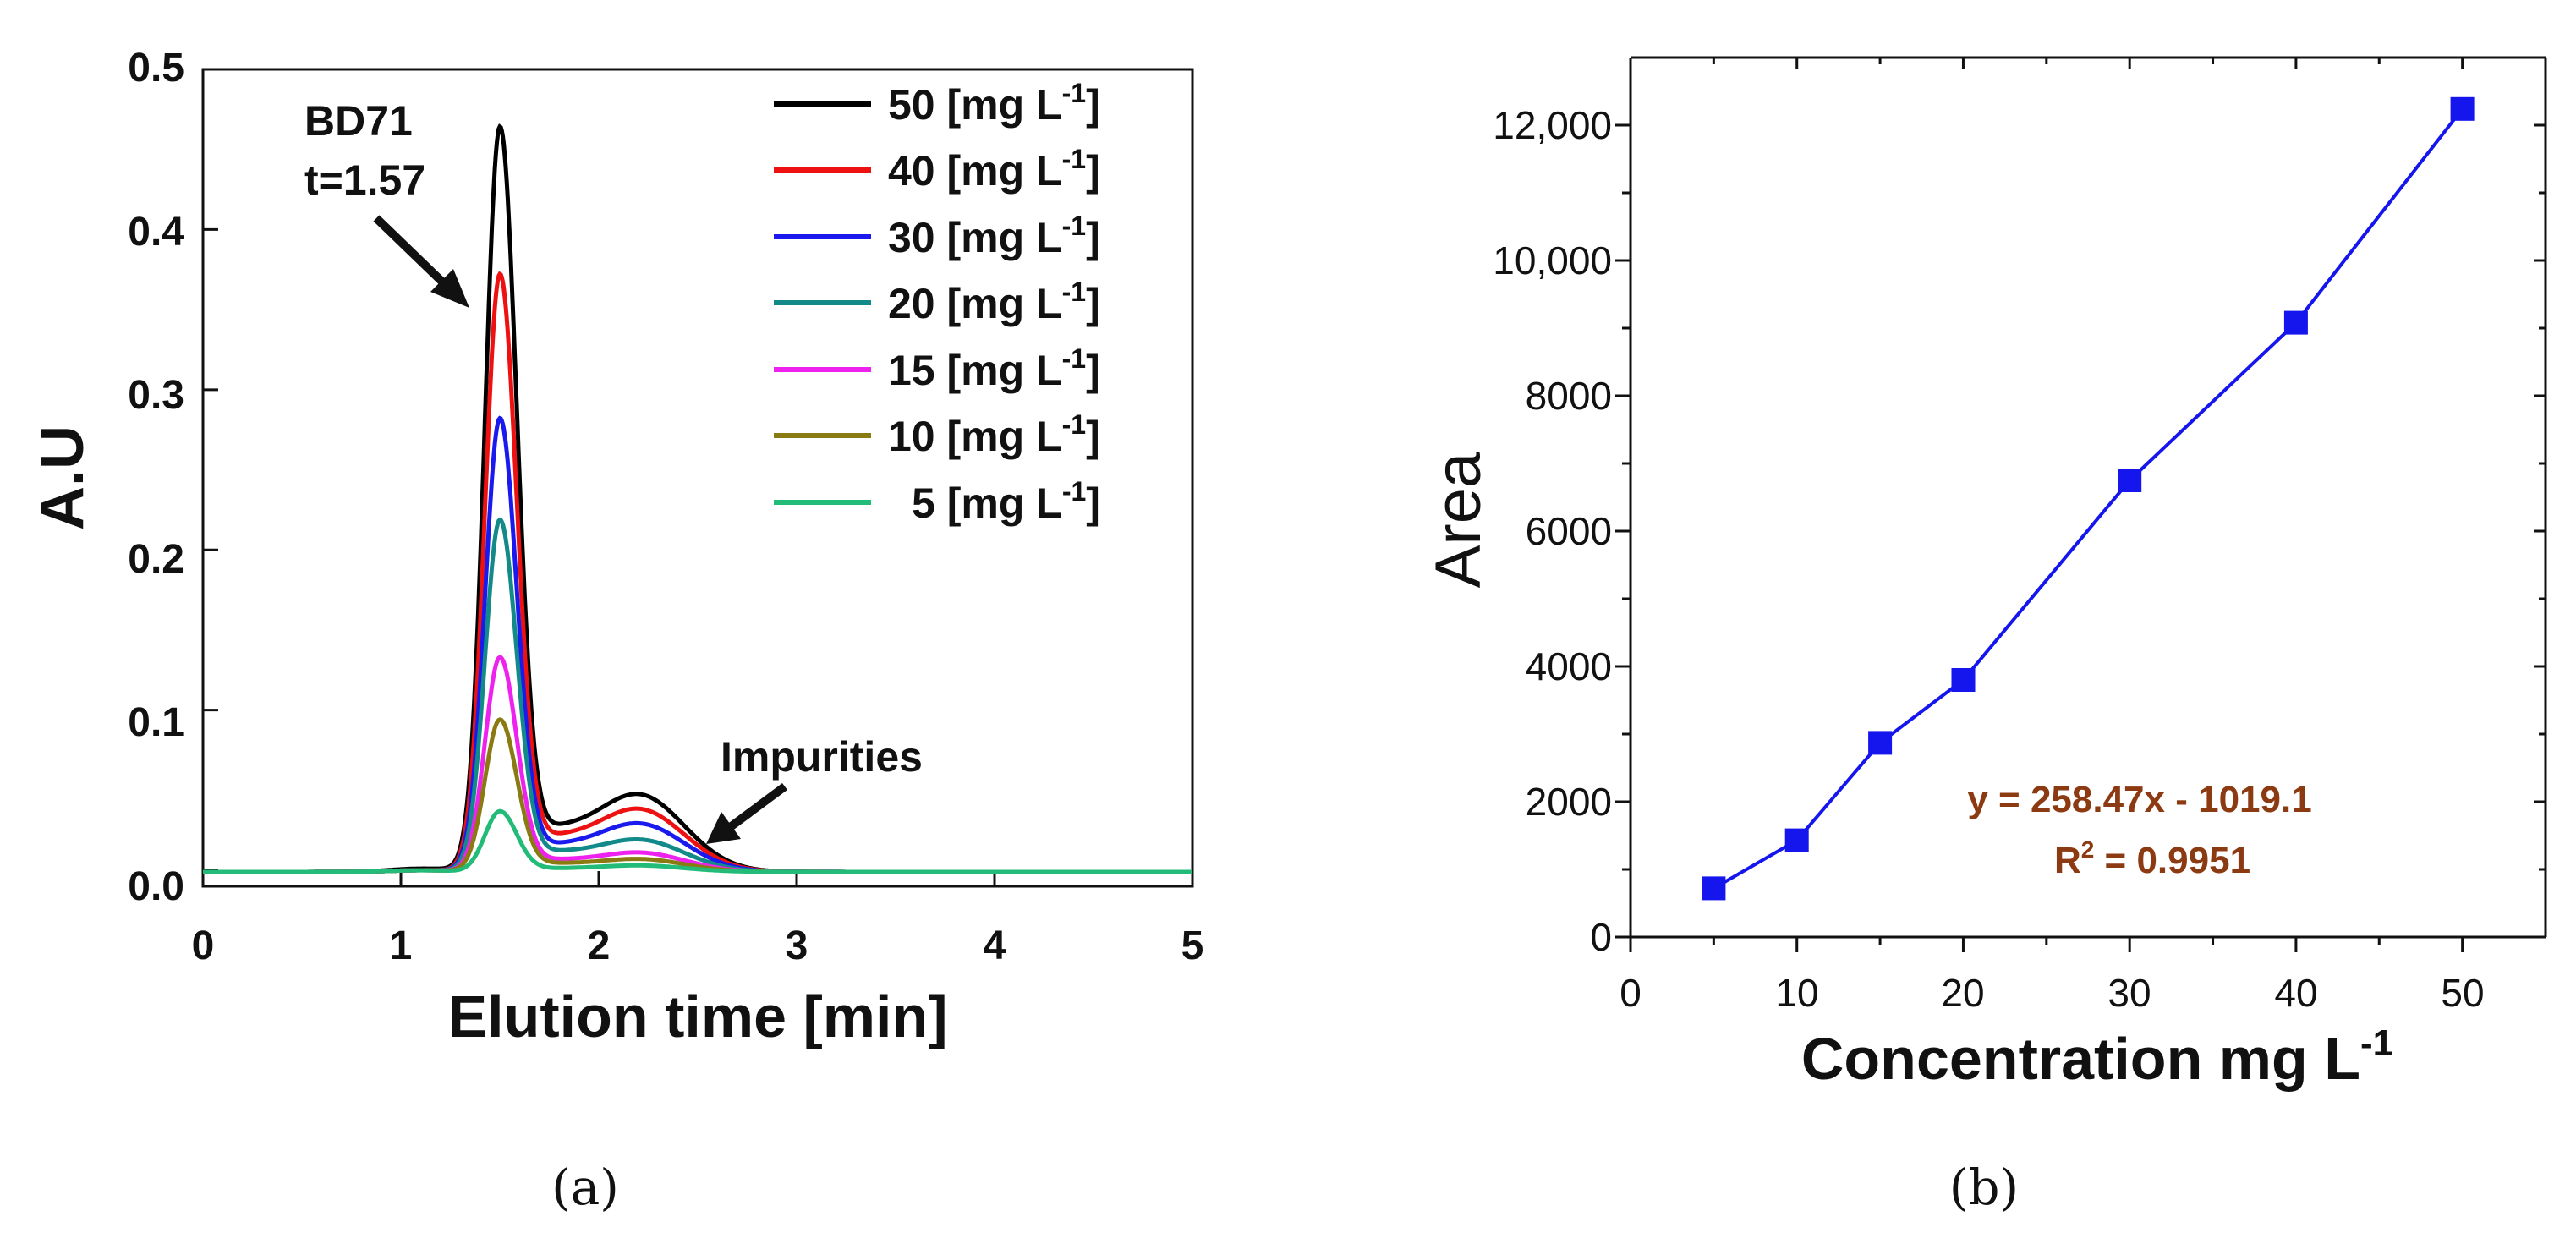  Describe the element at coordinates (2129, 993) in the screenshot. I see `b-xtick-3: 30` at that location.